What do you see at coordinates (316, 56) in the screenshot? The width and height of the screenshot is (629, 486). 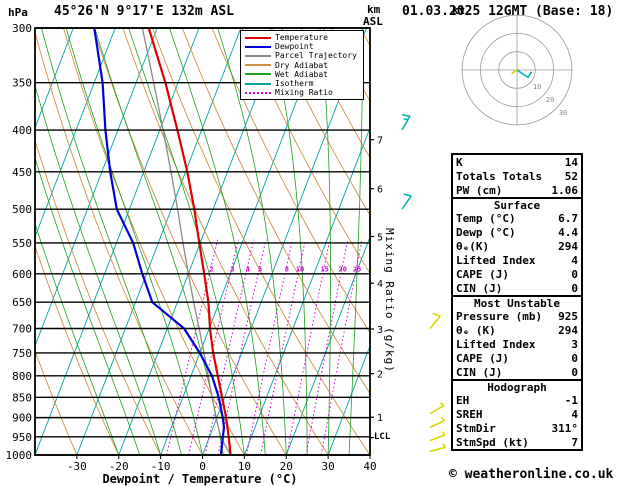 I see `legend-label: Parcel Trajectory` at bounding box center [316, 56].